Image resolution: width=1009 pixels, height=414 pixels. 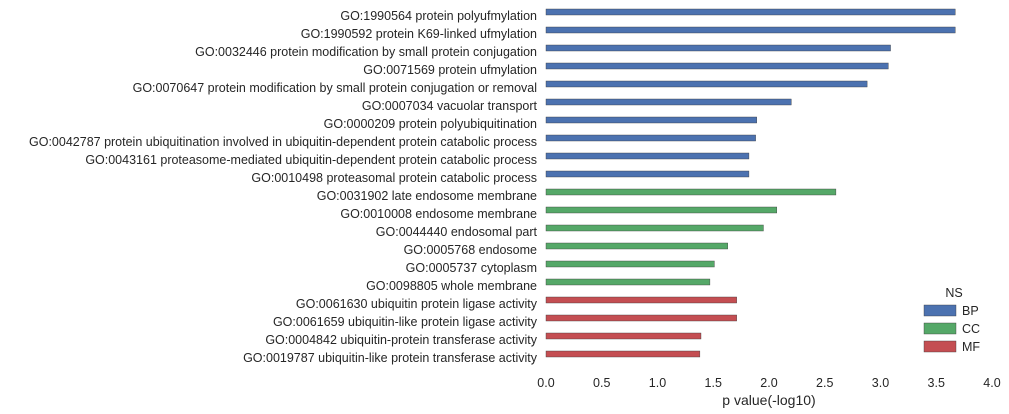 I want to click on legend-label: CC, so click(x=971, y=329).